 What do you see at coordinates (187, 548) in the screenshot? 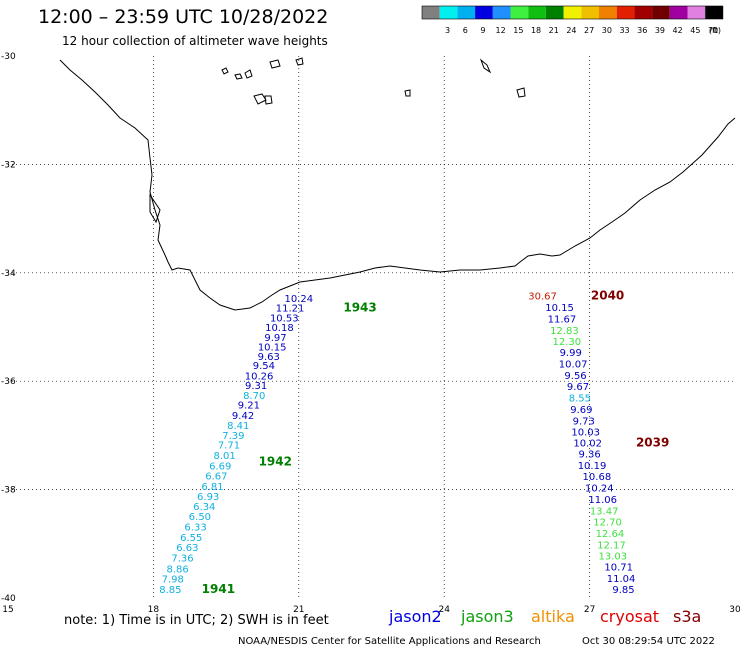
I see `wave-height-reading: 6.63` at bounding box center [187, 548].